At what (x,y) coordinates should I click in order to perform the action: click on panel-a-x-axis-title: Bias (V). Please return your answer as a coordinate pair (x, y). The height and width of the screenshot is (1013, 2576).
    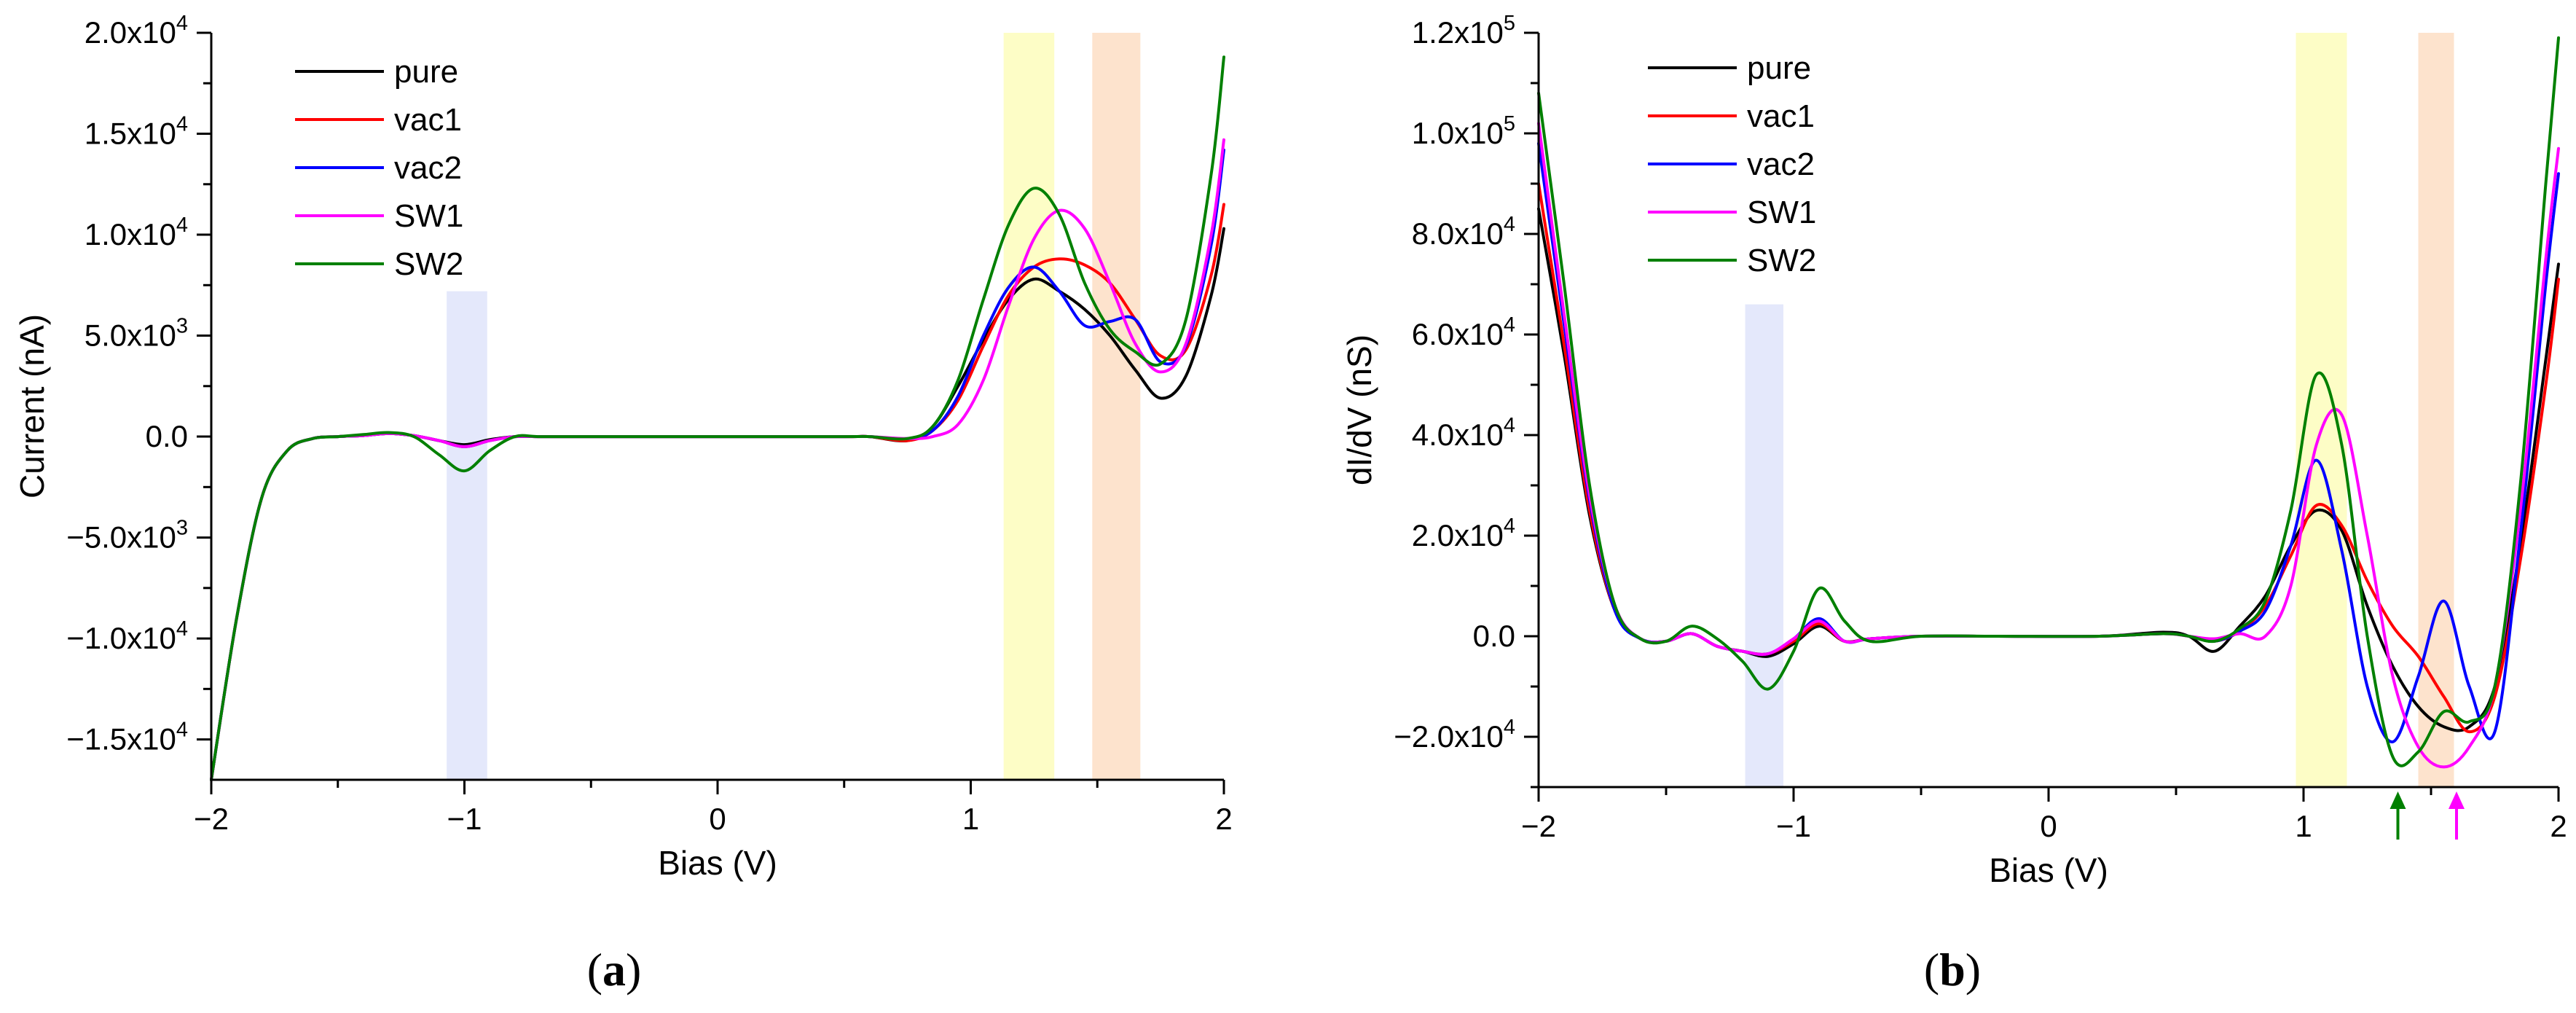
    Looking at the image, I should click on (717, 863).